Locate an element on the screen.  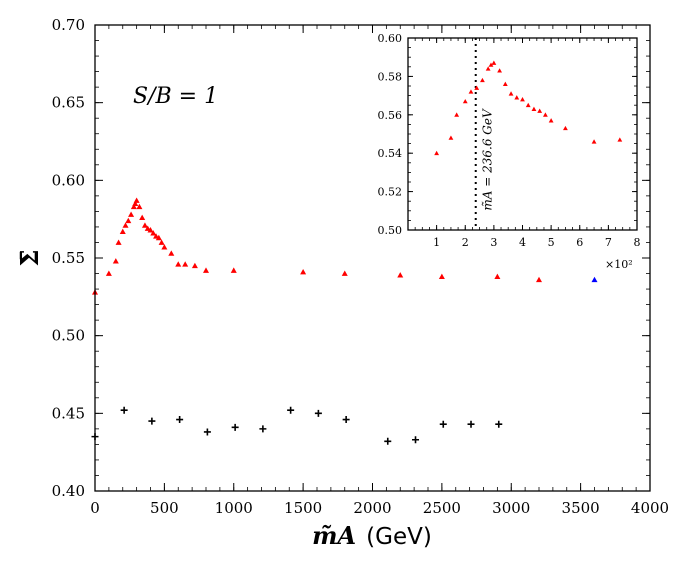
sb-annotation: S/B = 1 is located at coordinates (175, 96).